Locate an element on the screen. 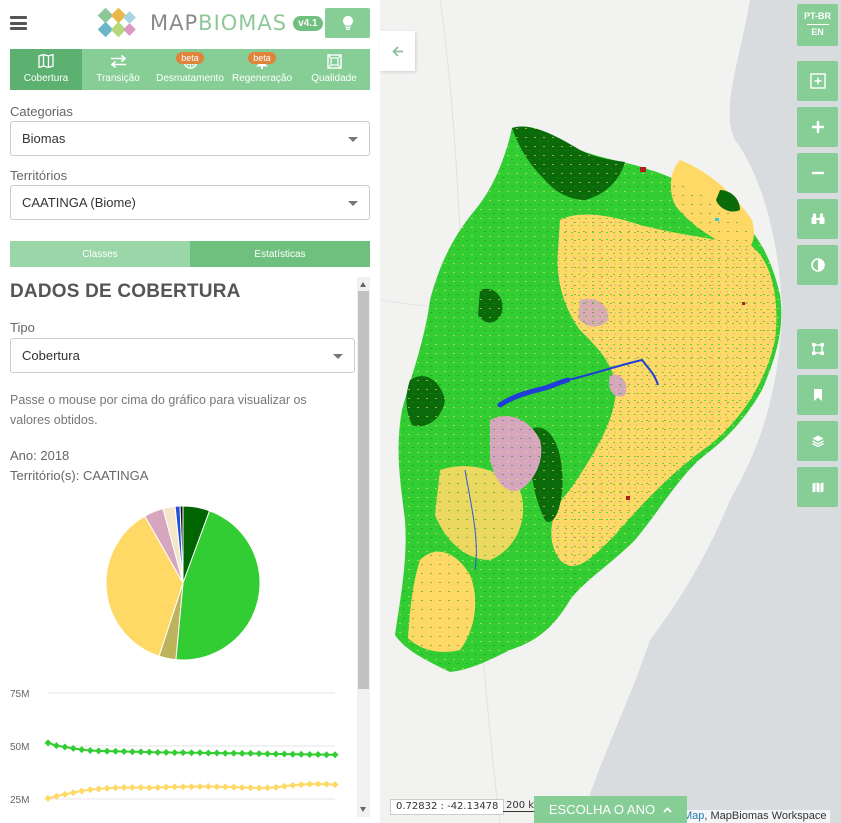  choose-year-button: ESCOLHA O ANO is located at coordinates (610, 809).